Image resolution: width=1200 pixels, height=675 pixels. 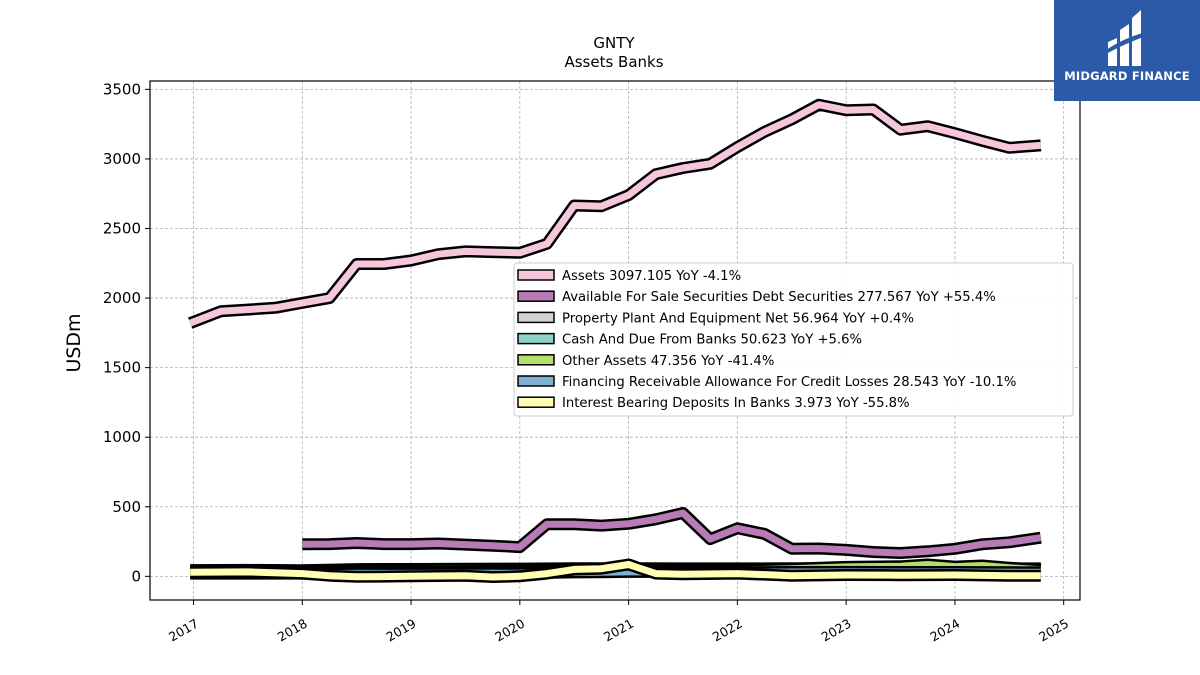 I want to click on x-tick-label: 2019, so click(x=401, y=630).